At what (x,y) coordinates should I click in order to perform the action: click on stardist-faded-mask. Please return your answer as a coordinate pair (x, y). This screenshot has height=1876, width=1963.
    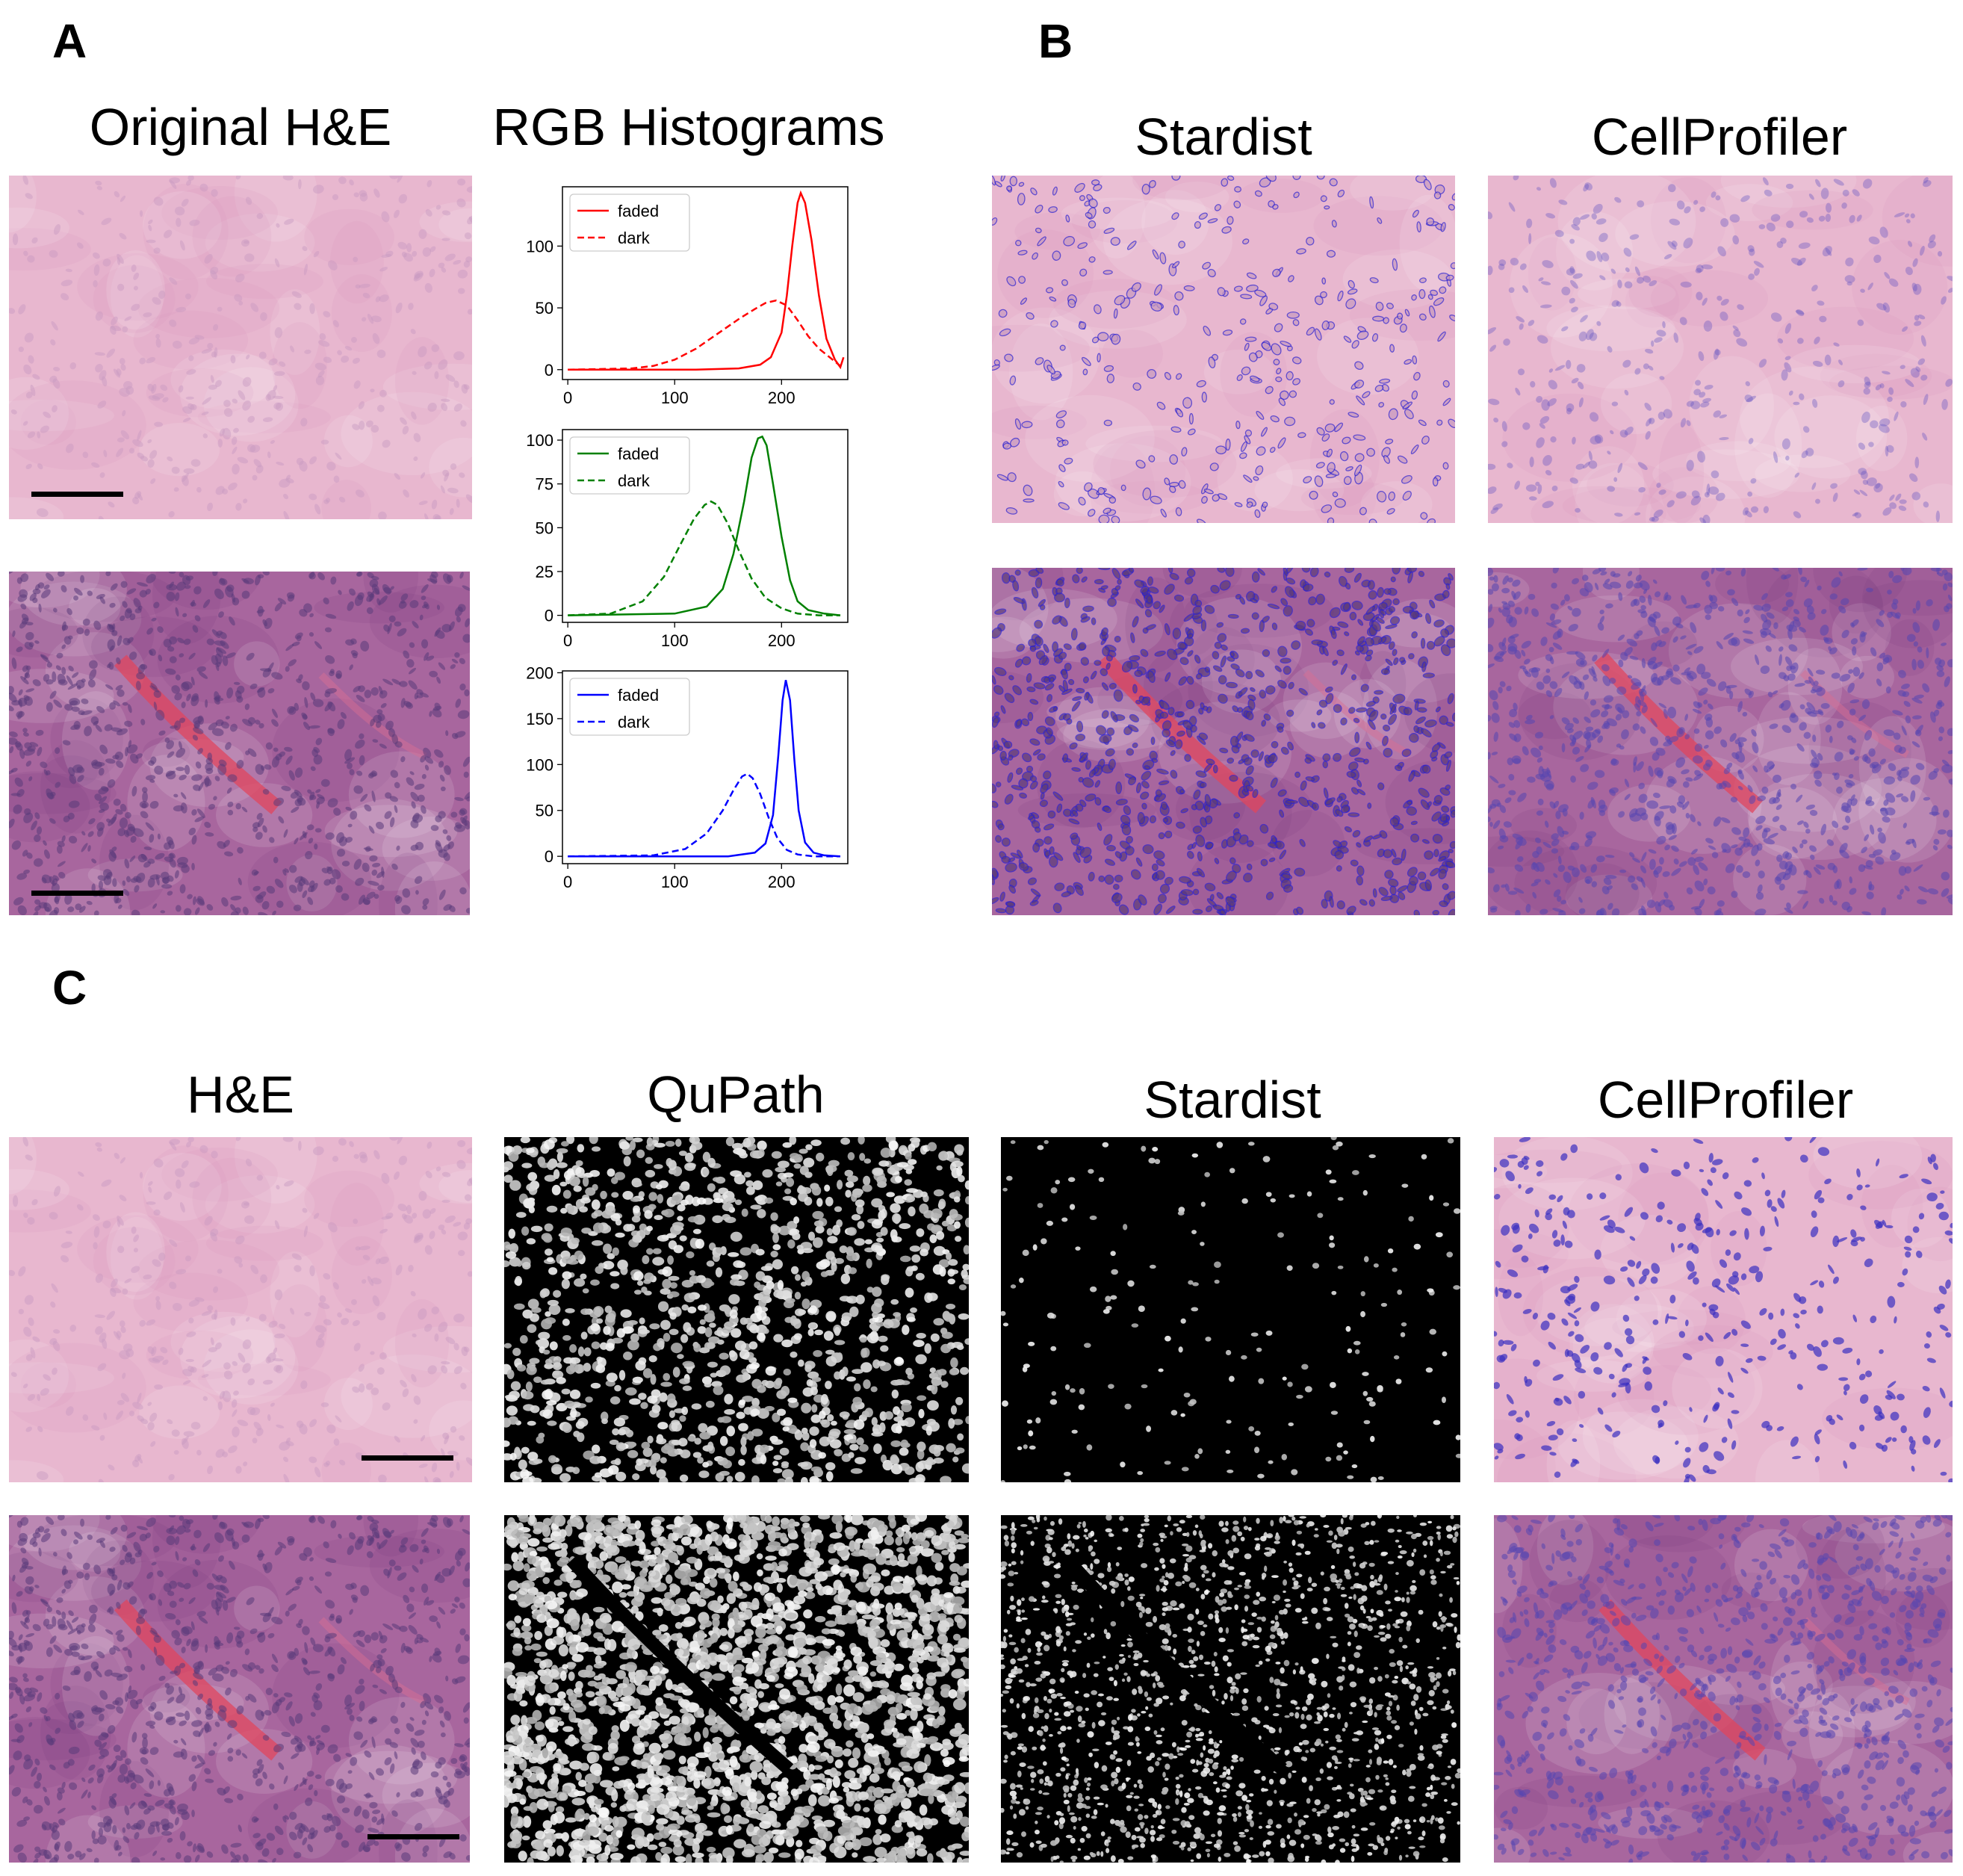
    Looking at the image, I should click on (1230, 1309).